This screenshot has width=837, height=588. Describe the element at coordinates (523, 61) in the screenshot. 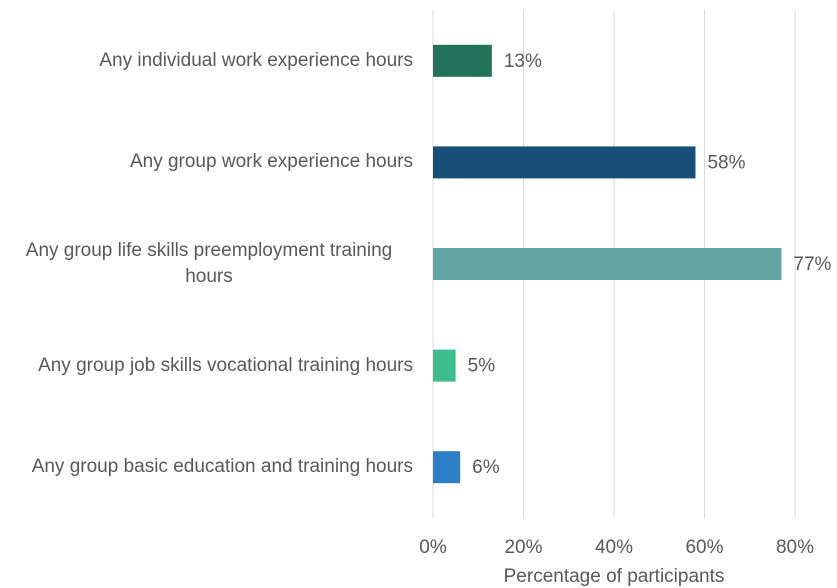

I see `data-label: 13%` at that location.